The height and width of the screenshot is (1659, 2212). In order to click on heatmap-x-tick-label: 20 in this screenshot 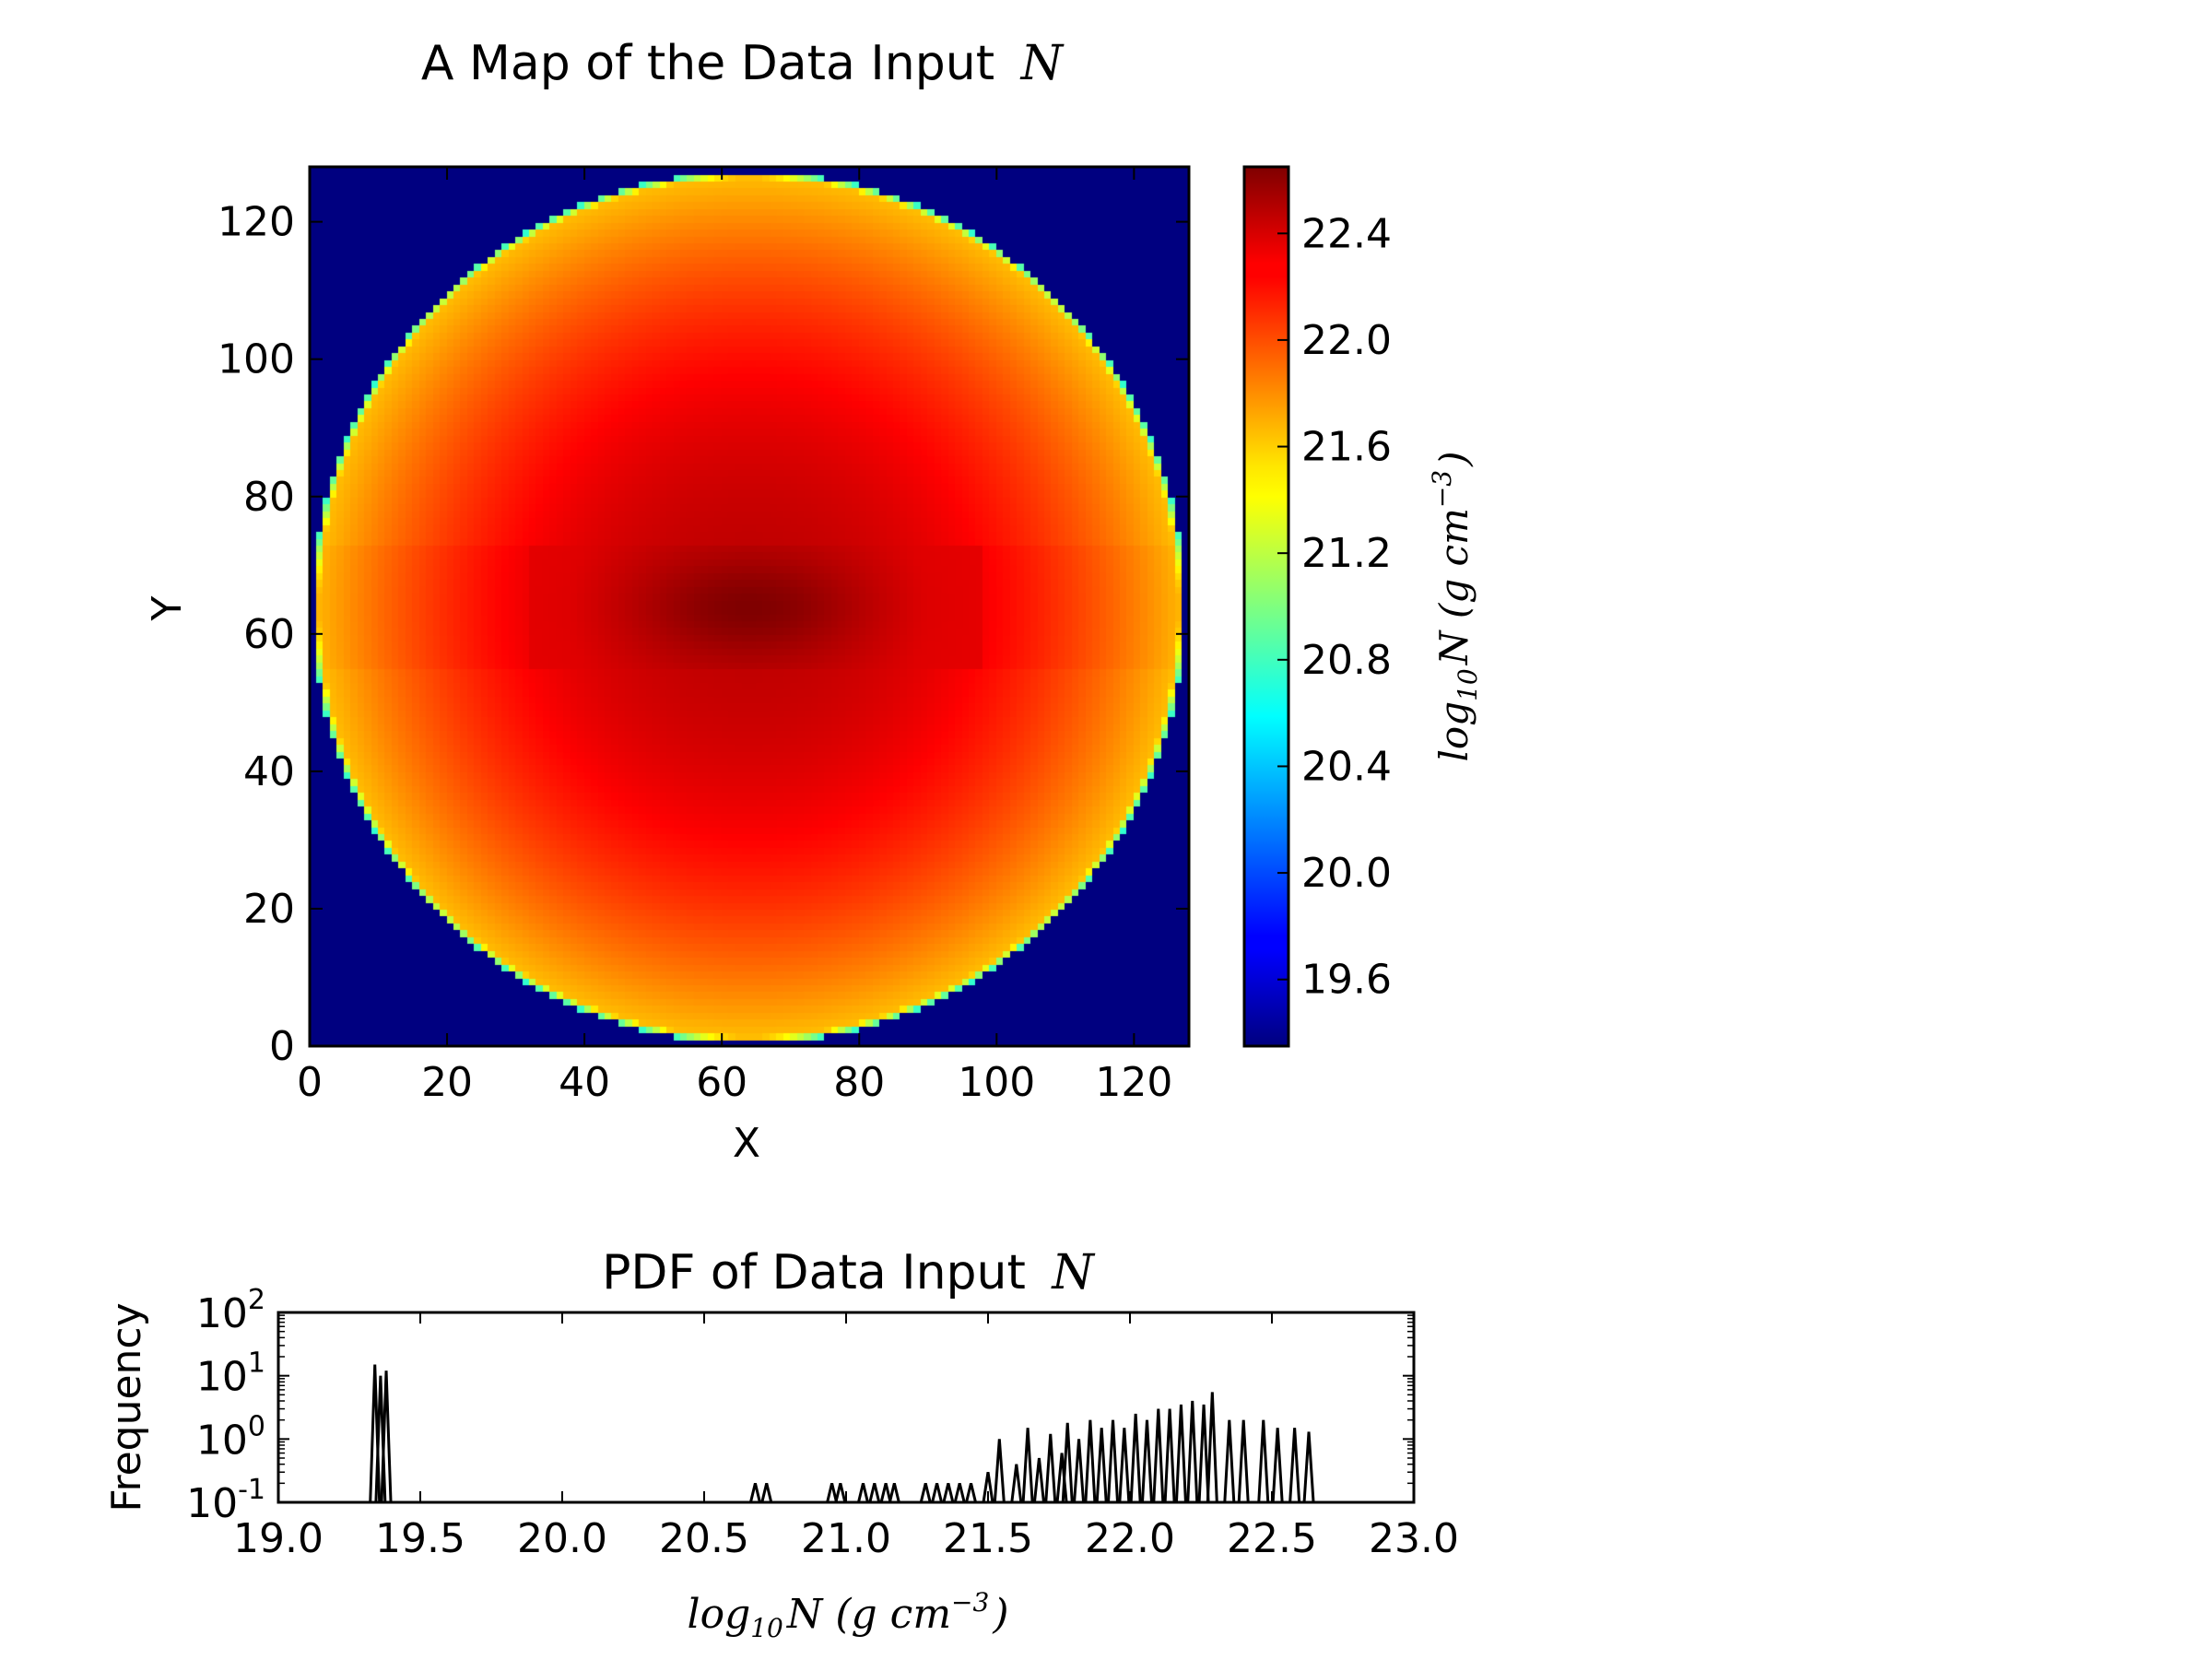, I will do `click(447, 1082)`.